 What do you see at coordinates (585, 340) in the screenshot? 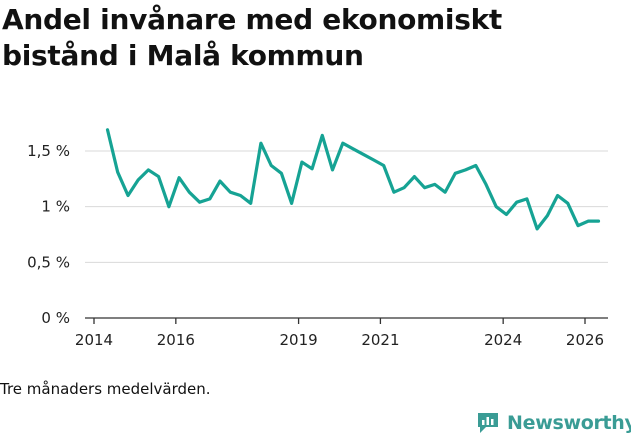
I see `x-tick-label: 2026` at bounding box center [585, 340].